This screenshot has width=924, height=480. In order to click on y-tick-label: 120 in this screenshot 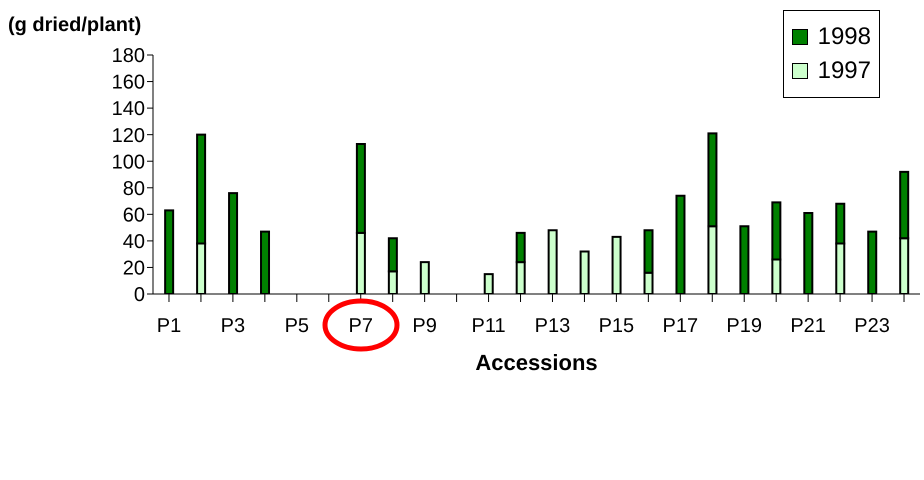, I will do `click(128, 135)`.